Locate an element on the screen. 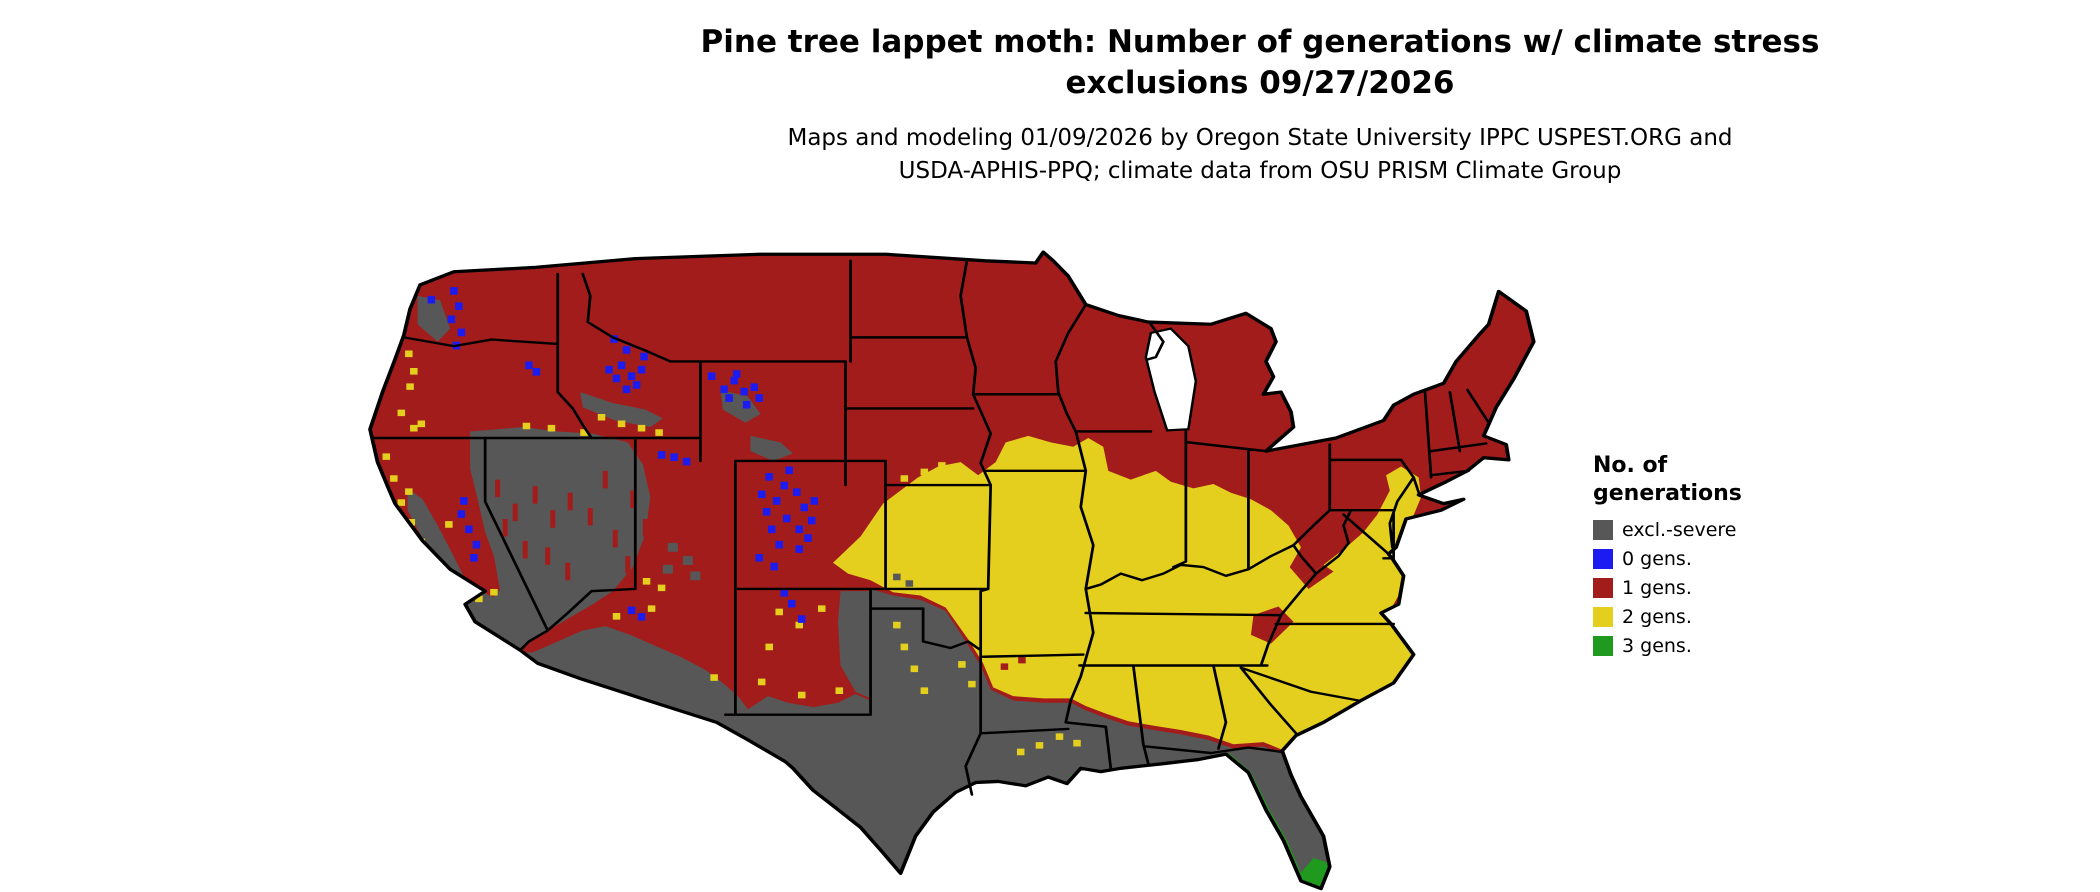  legend-title: No. of generations is located at coordinates (1667, 479).